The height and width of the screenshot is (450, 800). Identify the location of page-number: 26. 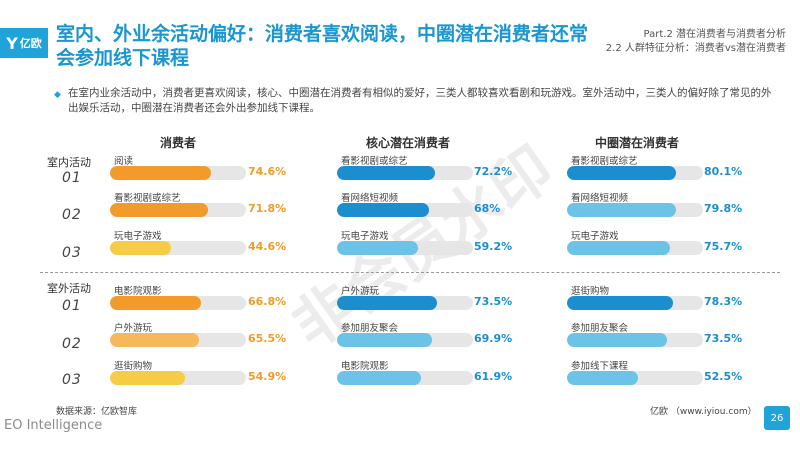
(777, 418).